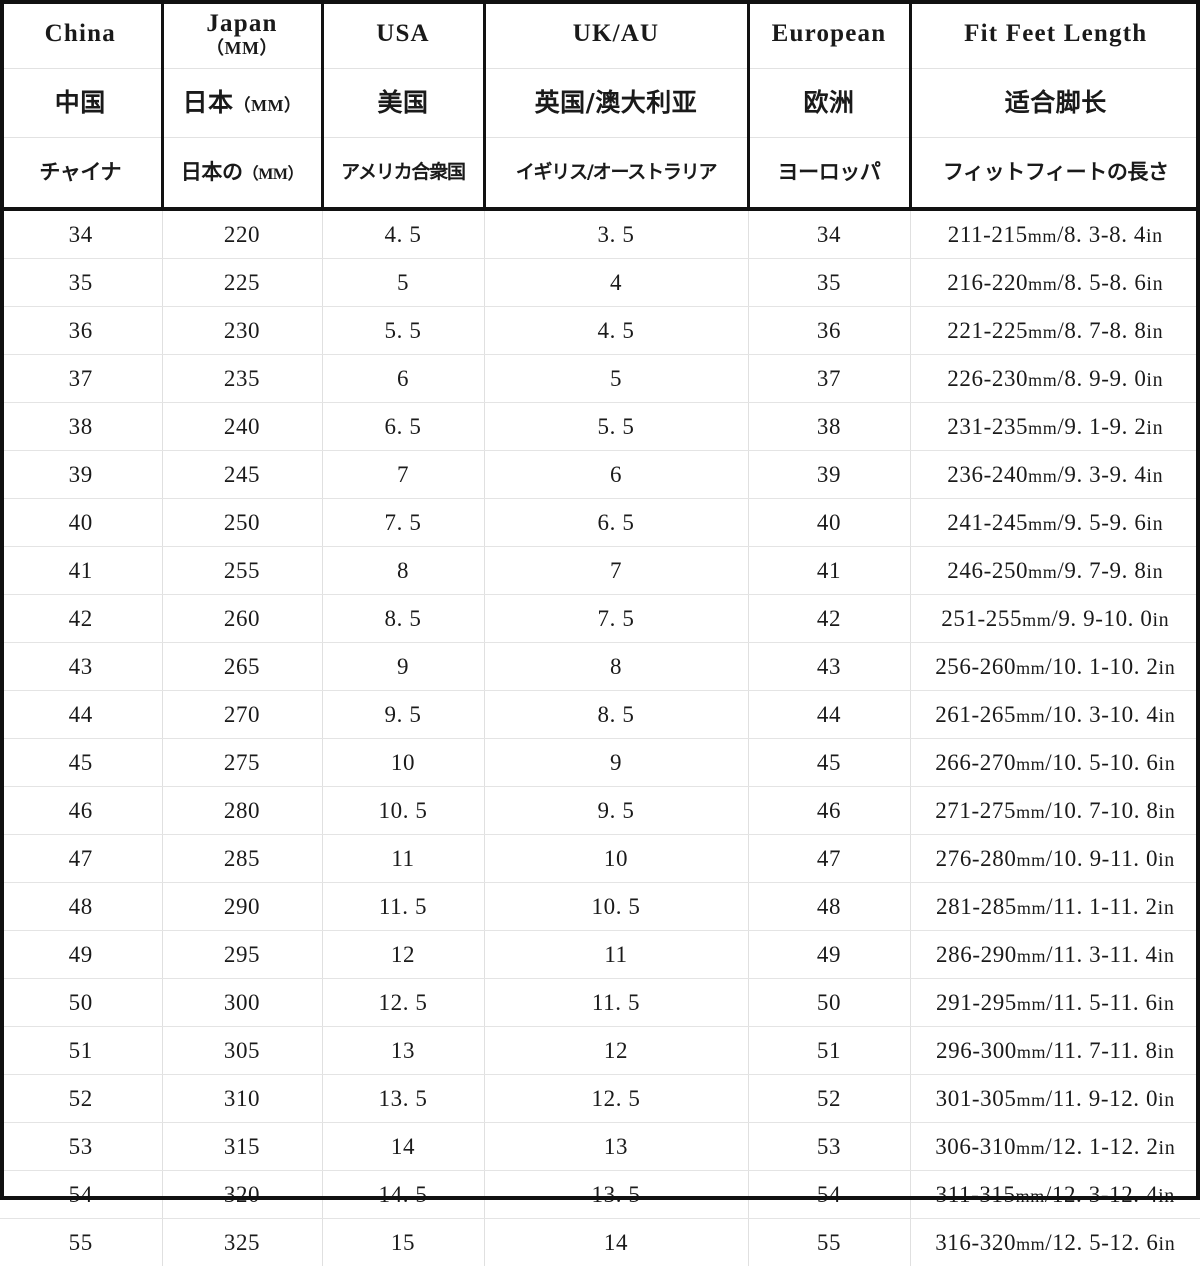 This screenshot has width=1200, height=1266. Describe the element at coordinates (987, 330) in the screenshot. I see `fit-length-mm-value: 221-225` at that location.